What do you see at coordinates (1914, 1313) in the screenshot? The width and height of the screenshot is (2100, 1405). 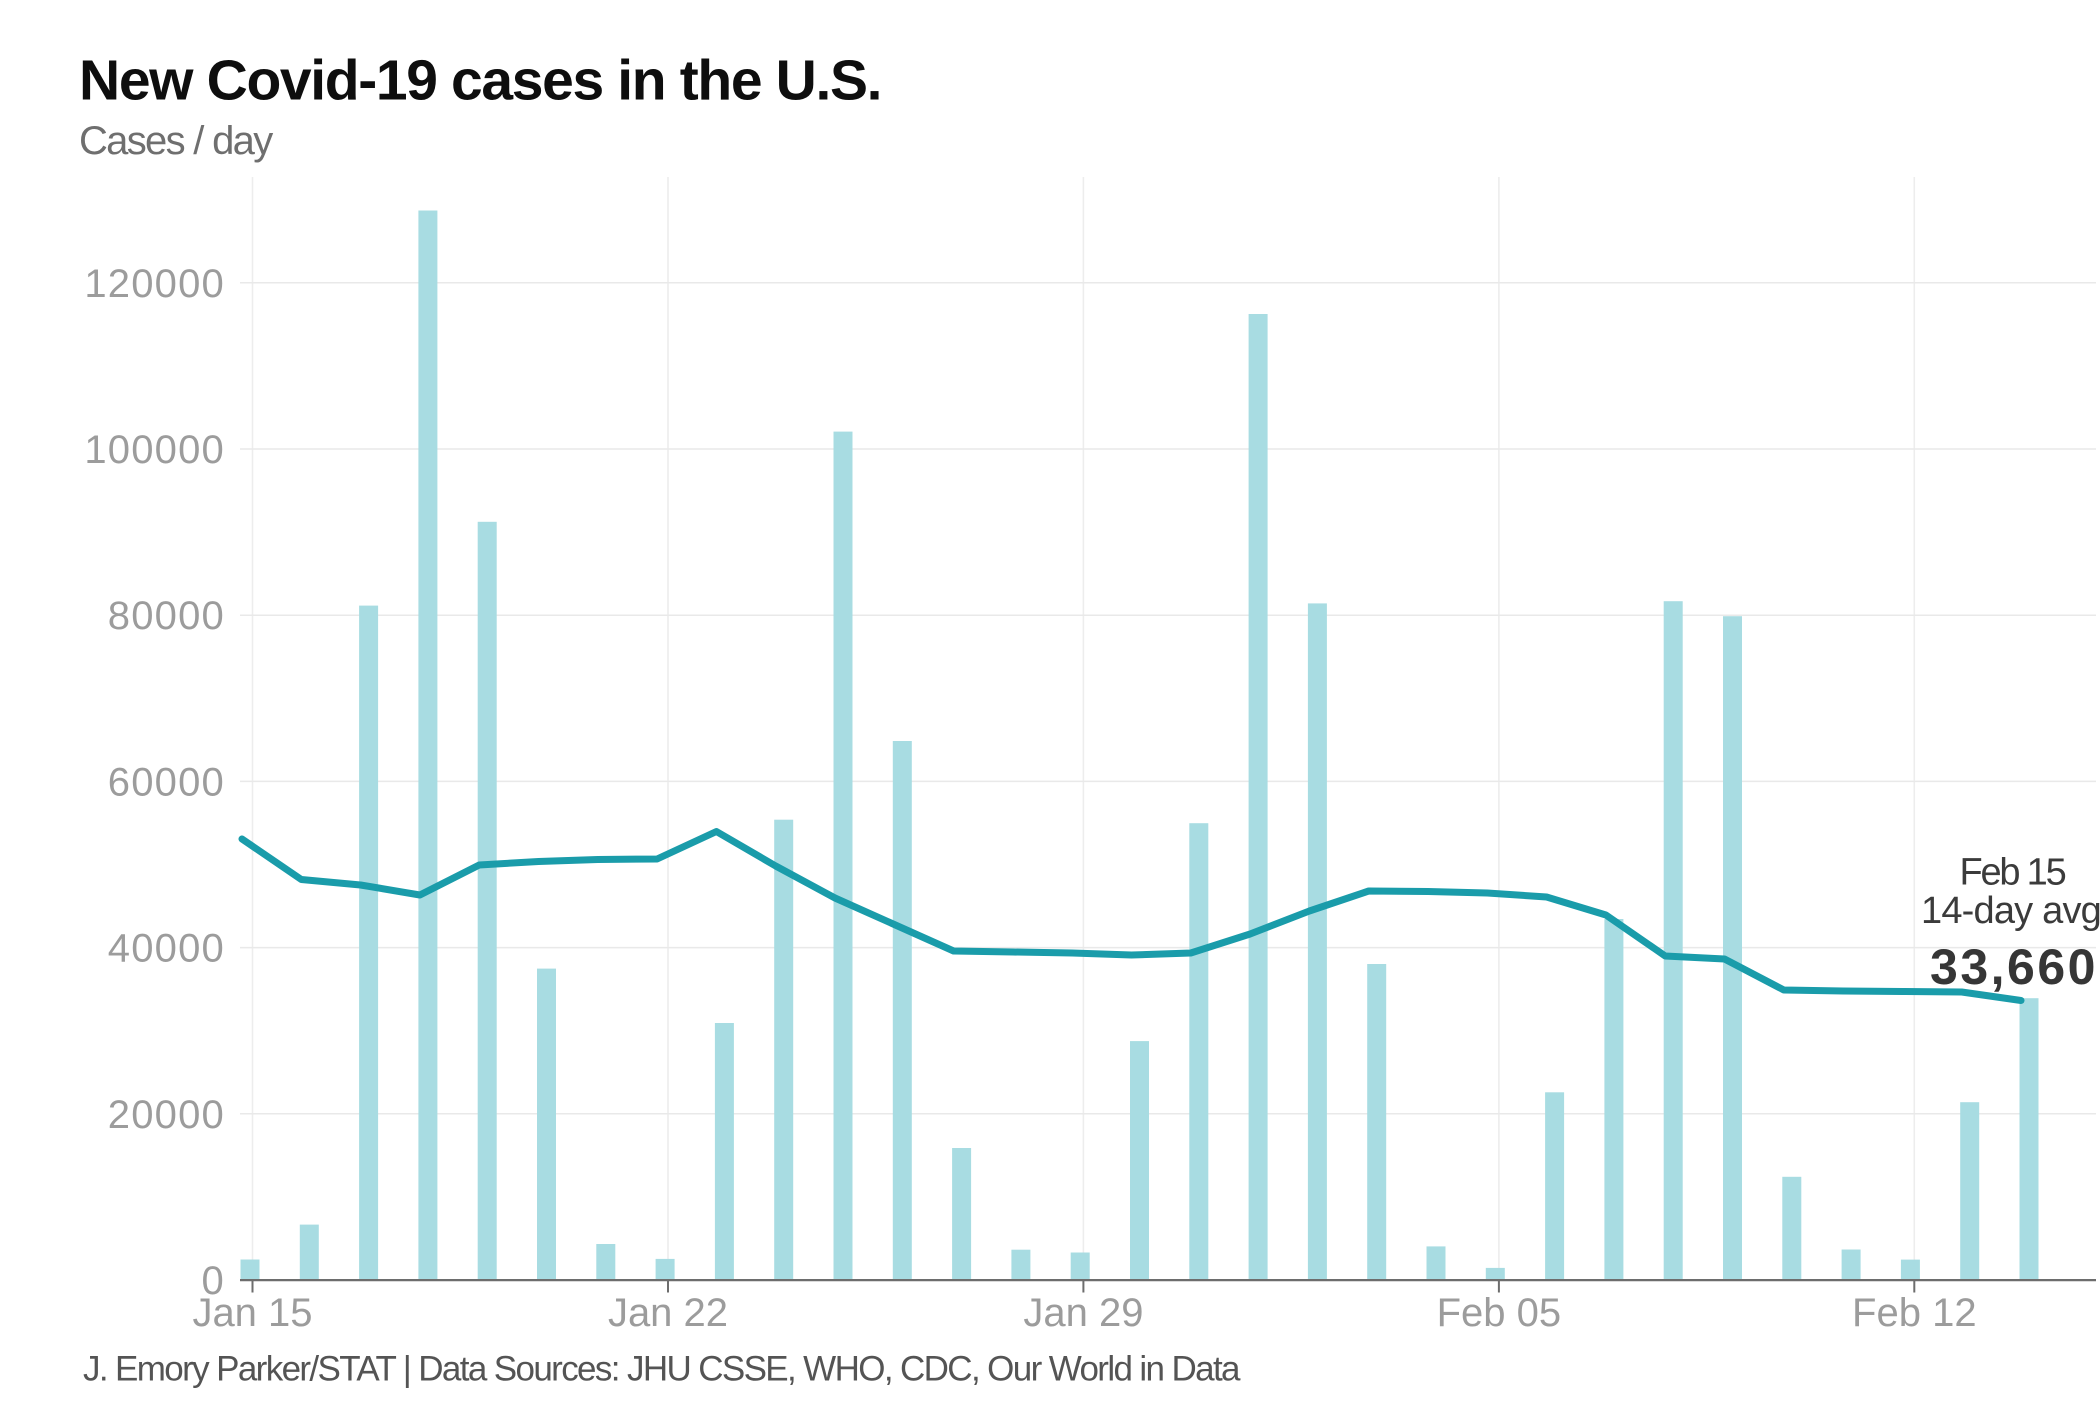 I see `svg-text: Feb 12` at bounding box center [1914, 1313].